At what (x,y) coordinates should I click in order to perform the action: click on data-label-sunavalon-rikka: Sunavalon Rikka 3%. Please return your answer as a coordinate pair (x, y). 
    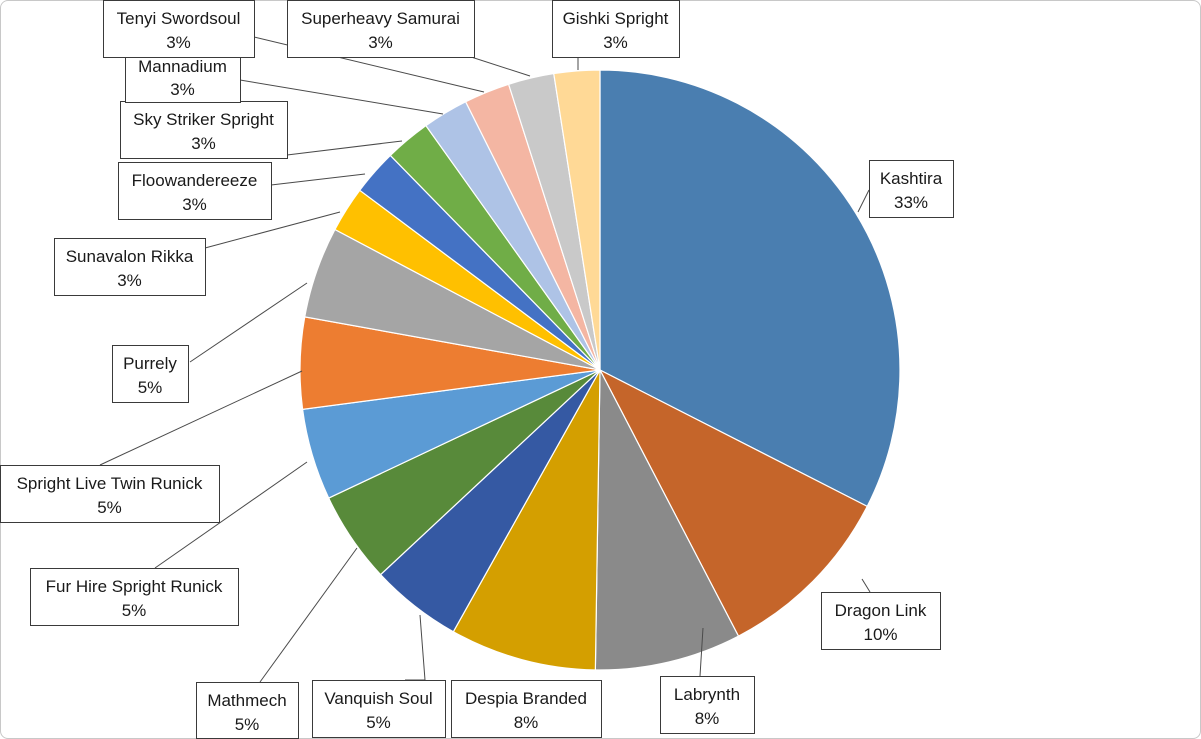
    Looking at the image, I should click on (130, 267).